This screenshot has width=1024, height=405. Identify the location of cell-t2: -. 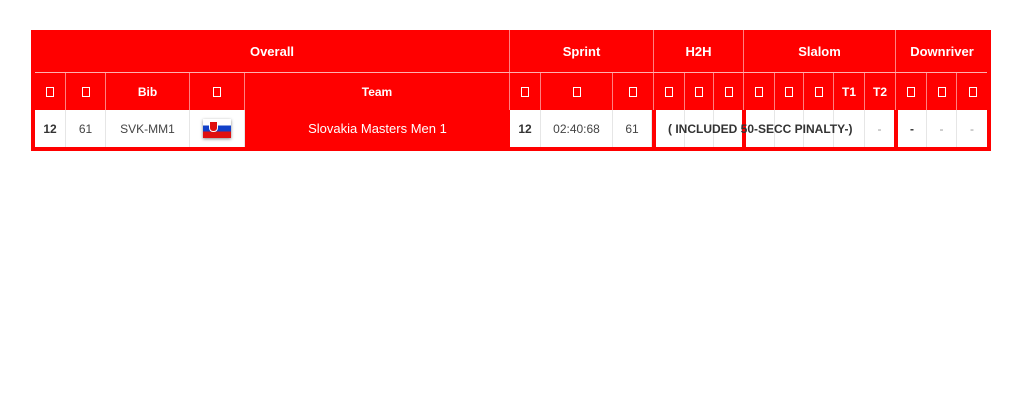
(879, 128).